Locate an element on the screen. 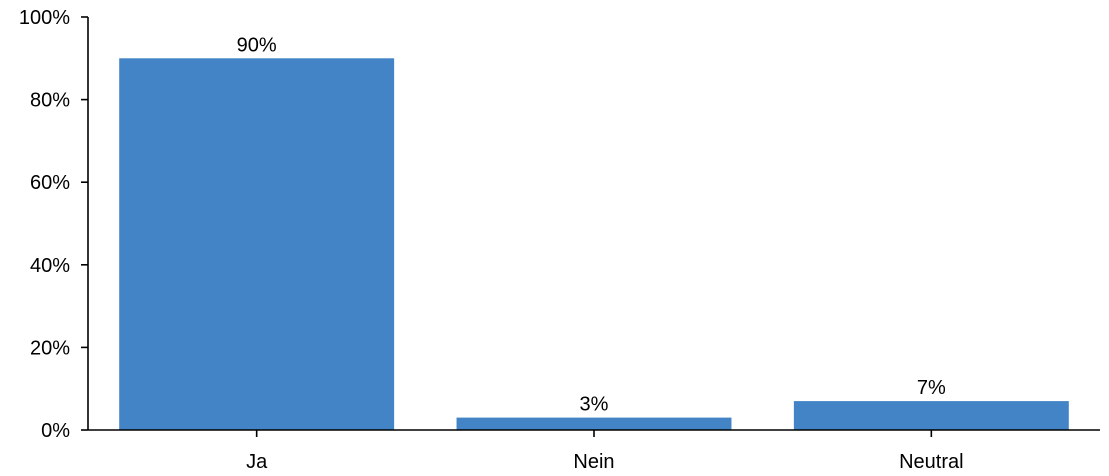 The height and width of the screenshot is (476, 1109). x-axis: Ja Nein Neutral is located at coordinates (594, 451).